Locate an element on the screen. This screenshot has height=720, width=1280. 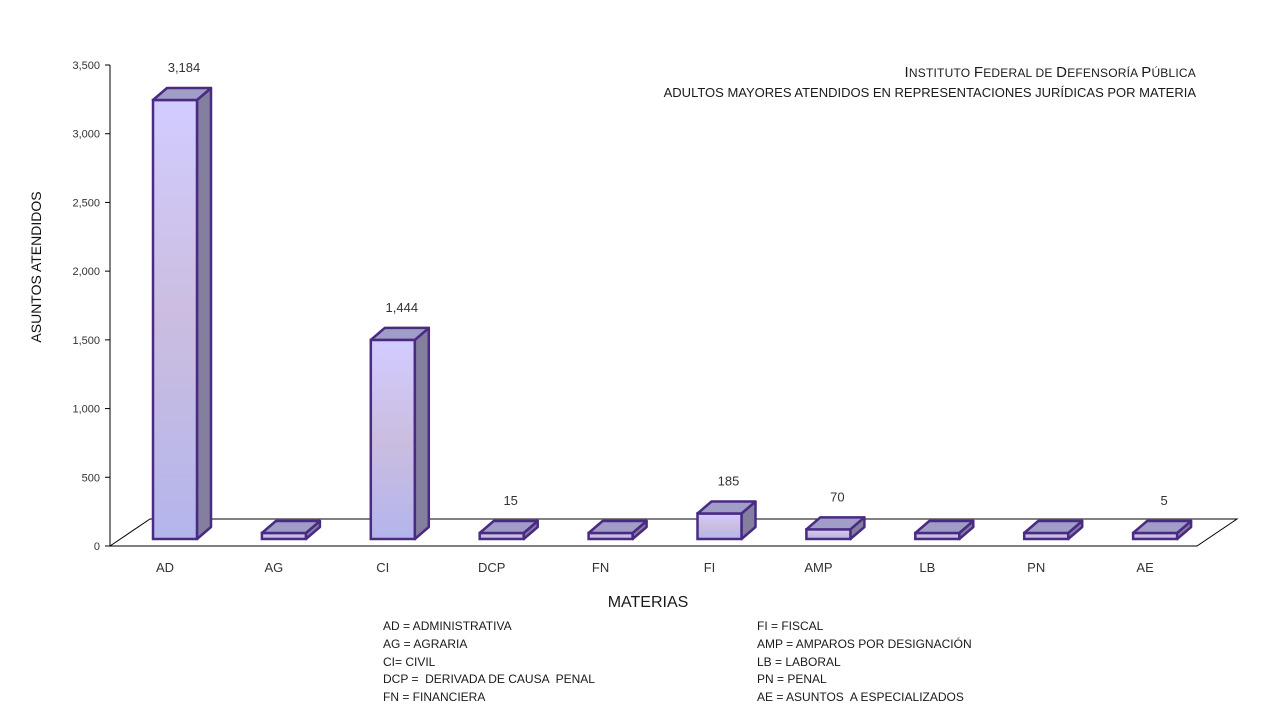
x-axis-title: MATERIAS is located at coordinates (648, 602).